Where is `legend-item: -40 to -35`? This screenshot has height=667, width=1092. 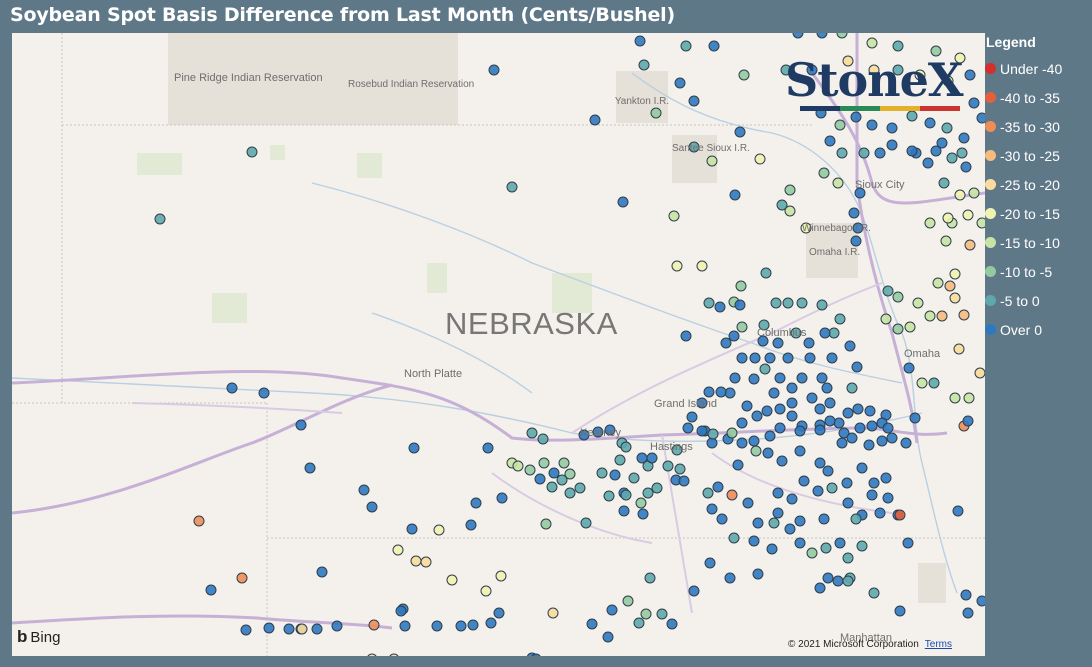
legend-item: -40 to -35 is located at coordinates (1037, 97).